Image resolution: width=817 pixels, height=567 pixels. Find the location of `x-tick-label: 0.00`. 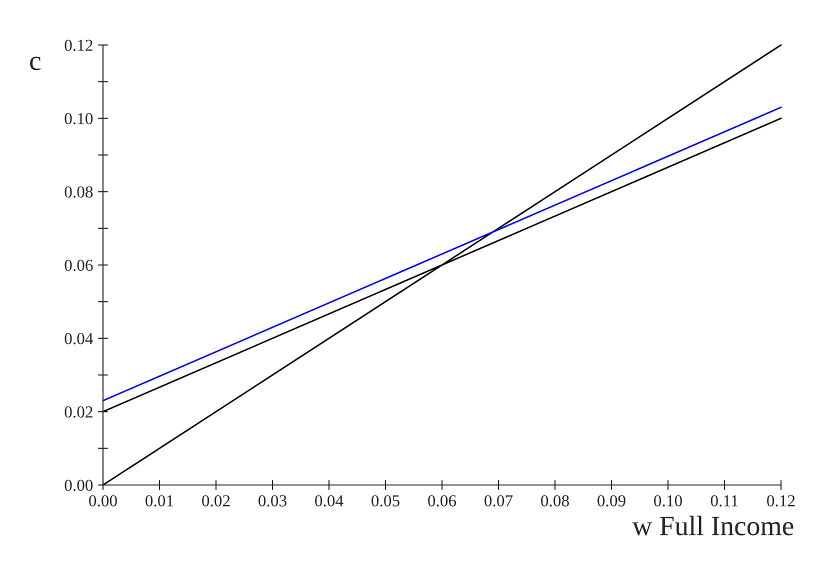

x-tick-label: 0.00 is located at coordinates (103, 501).